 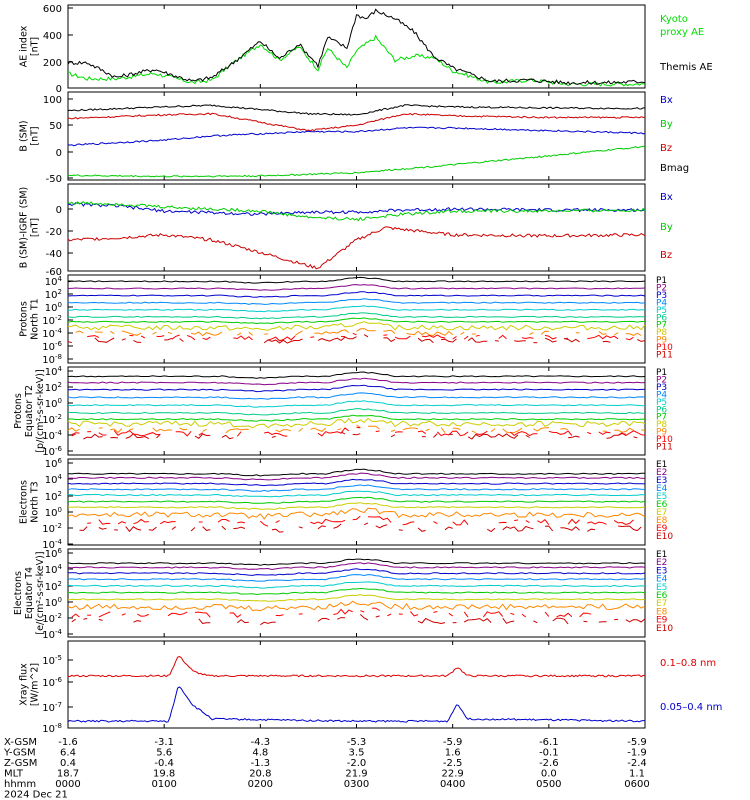 What do you see at coordinates (661, 296) in the screenshot?
I see `legend-pt1-p3: P3` at bounding box center [661, 296].